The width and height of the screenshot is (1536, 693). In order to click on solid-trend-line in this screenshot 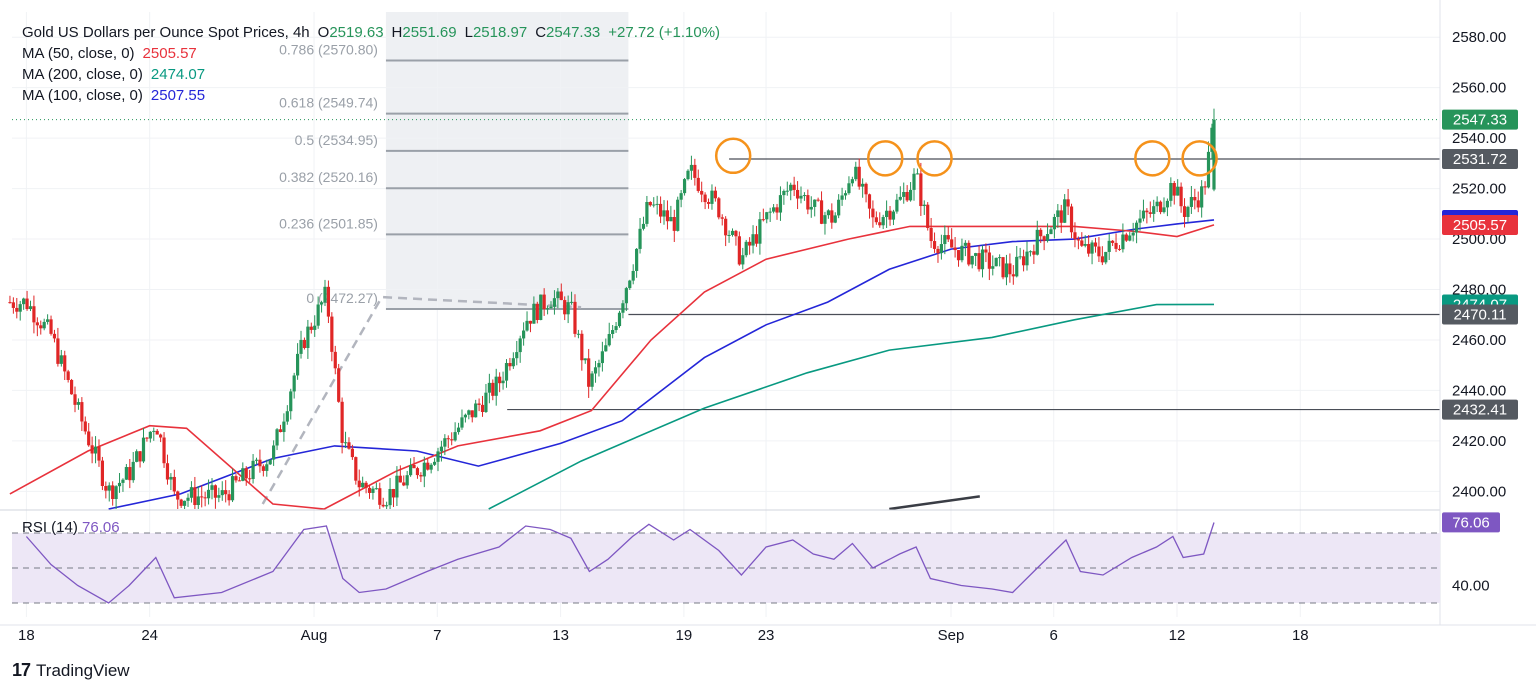, I will do `click(934, 503)`.